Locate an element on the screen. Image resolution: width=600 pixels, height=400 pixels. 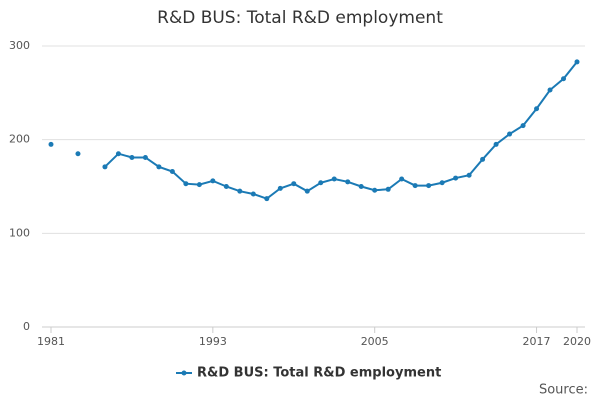
y-tick-label: 300 is located at coordinates (19, 45).